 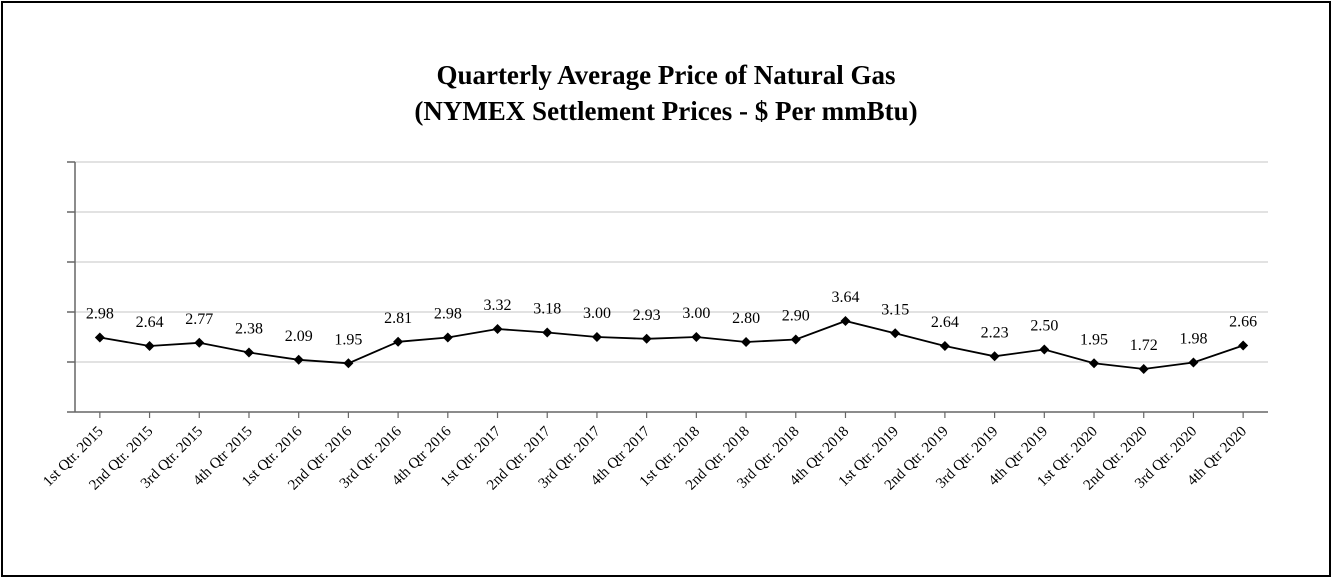 What do you see at coordinates (666, 75) in the screenshot?
I see `chart-title: Quarterly Average Price of Natural Gas` at bounding box center [666, 75].